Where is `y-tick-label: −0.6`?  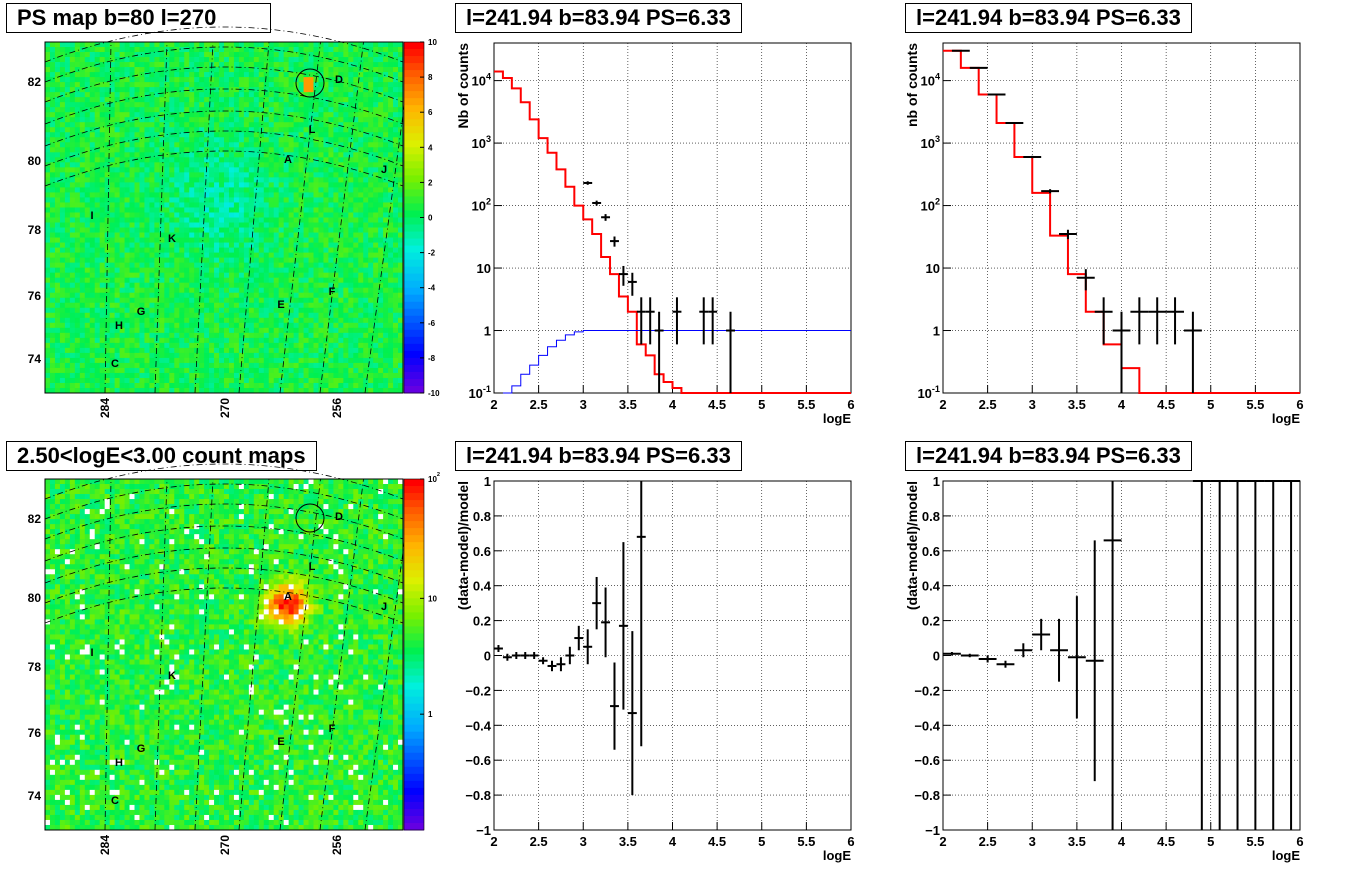 y-tick-label: −0.6 is located at coordinates (478, 760).